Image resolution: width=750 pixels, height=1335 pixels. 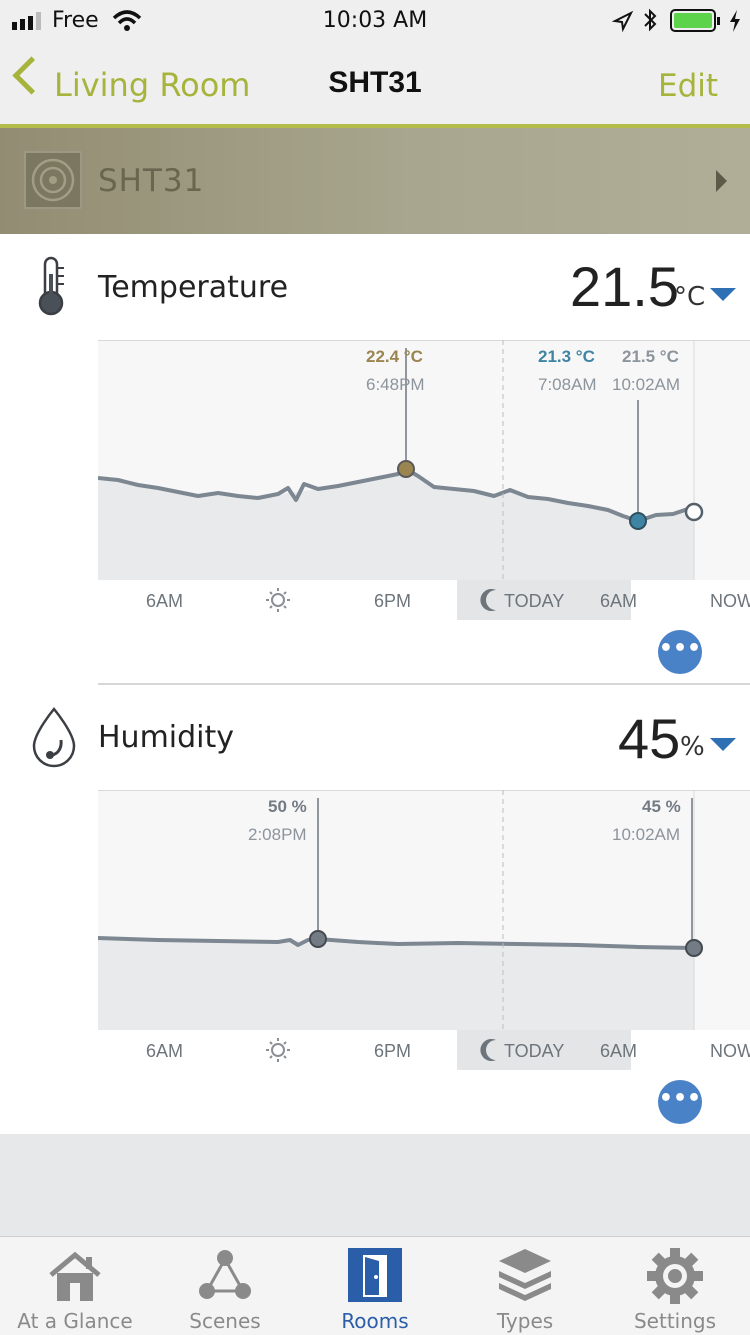 What do you see at coordinates (730, 601) in the screenshot?
I see `temperature-axis-tick: NOW` at bounding box center [730, 601].